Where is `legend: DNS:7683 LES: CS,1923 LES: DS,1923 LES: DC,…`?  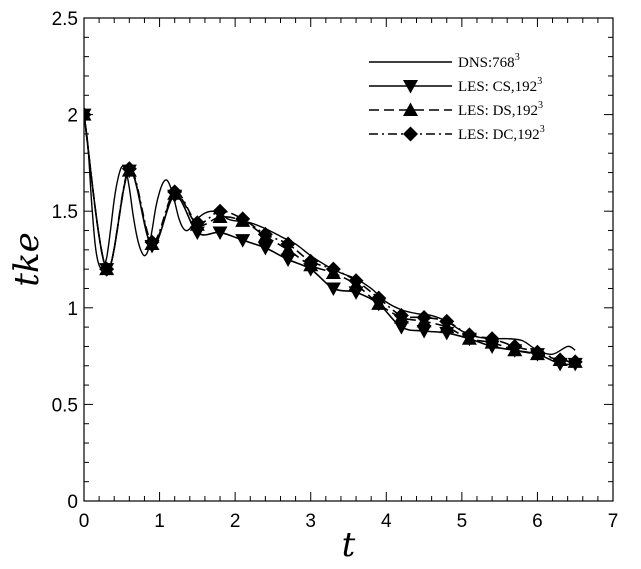 legend: DNS:7683 LES: CS,1923 LES: DS,1923 LES: DC,… is located at coordinates (457, 97).